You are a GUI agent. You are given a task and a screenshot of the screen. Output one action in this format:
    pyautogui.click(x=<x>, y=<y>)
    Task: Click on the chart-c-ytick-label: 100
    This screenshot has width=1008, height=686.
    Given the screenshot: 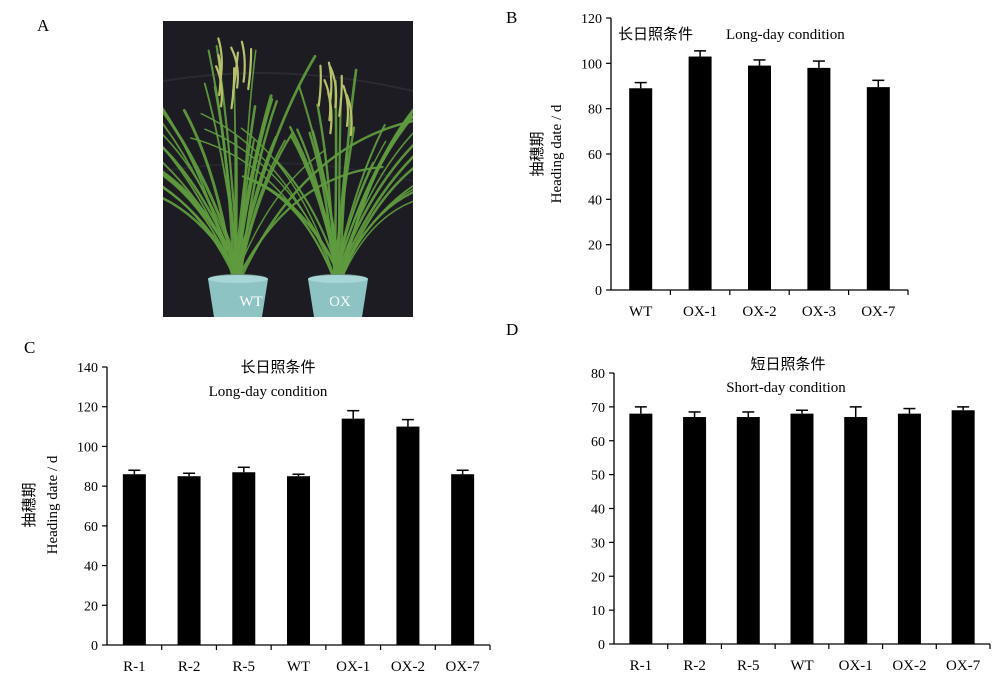 What is the action you would take?
    pyautogui.click(x=87, y=447)
    